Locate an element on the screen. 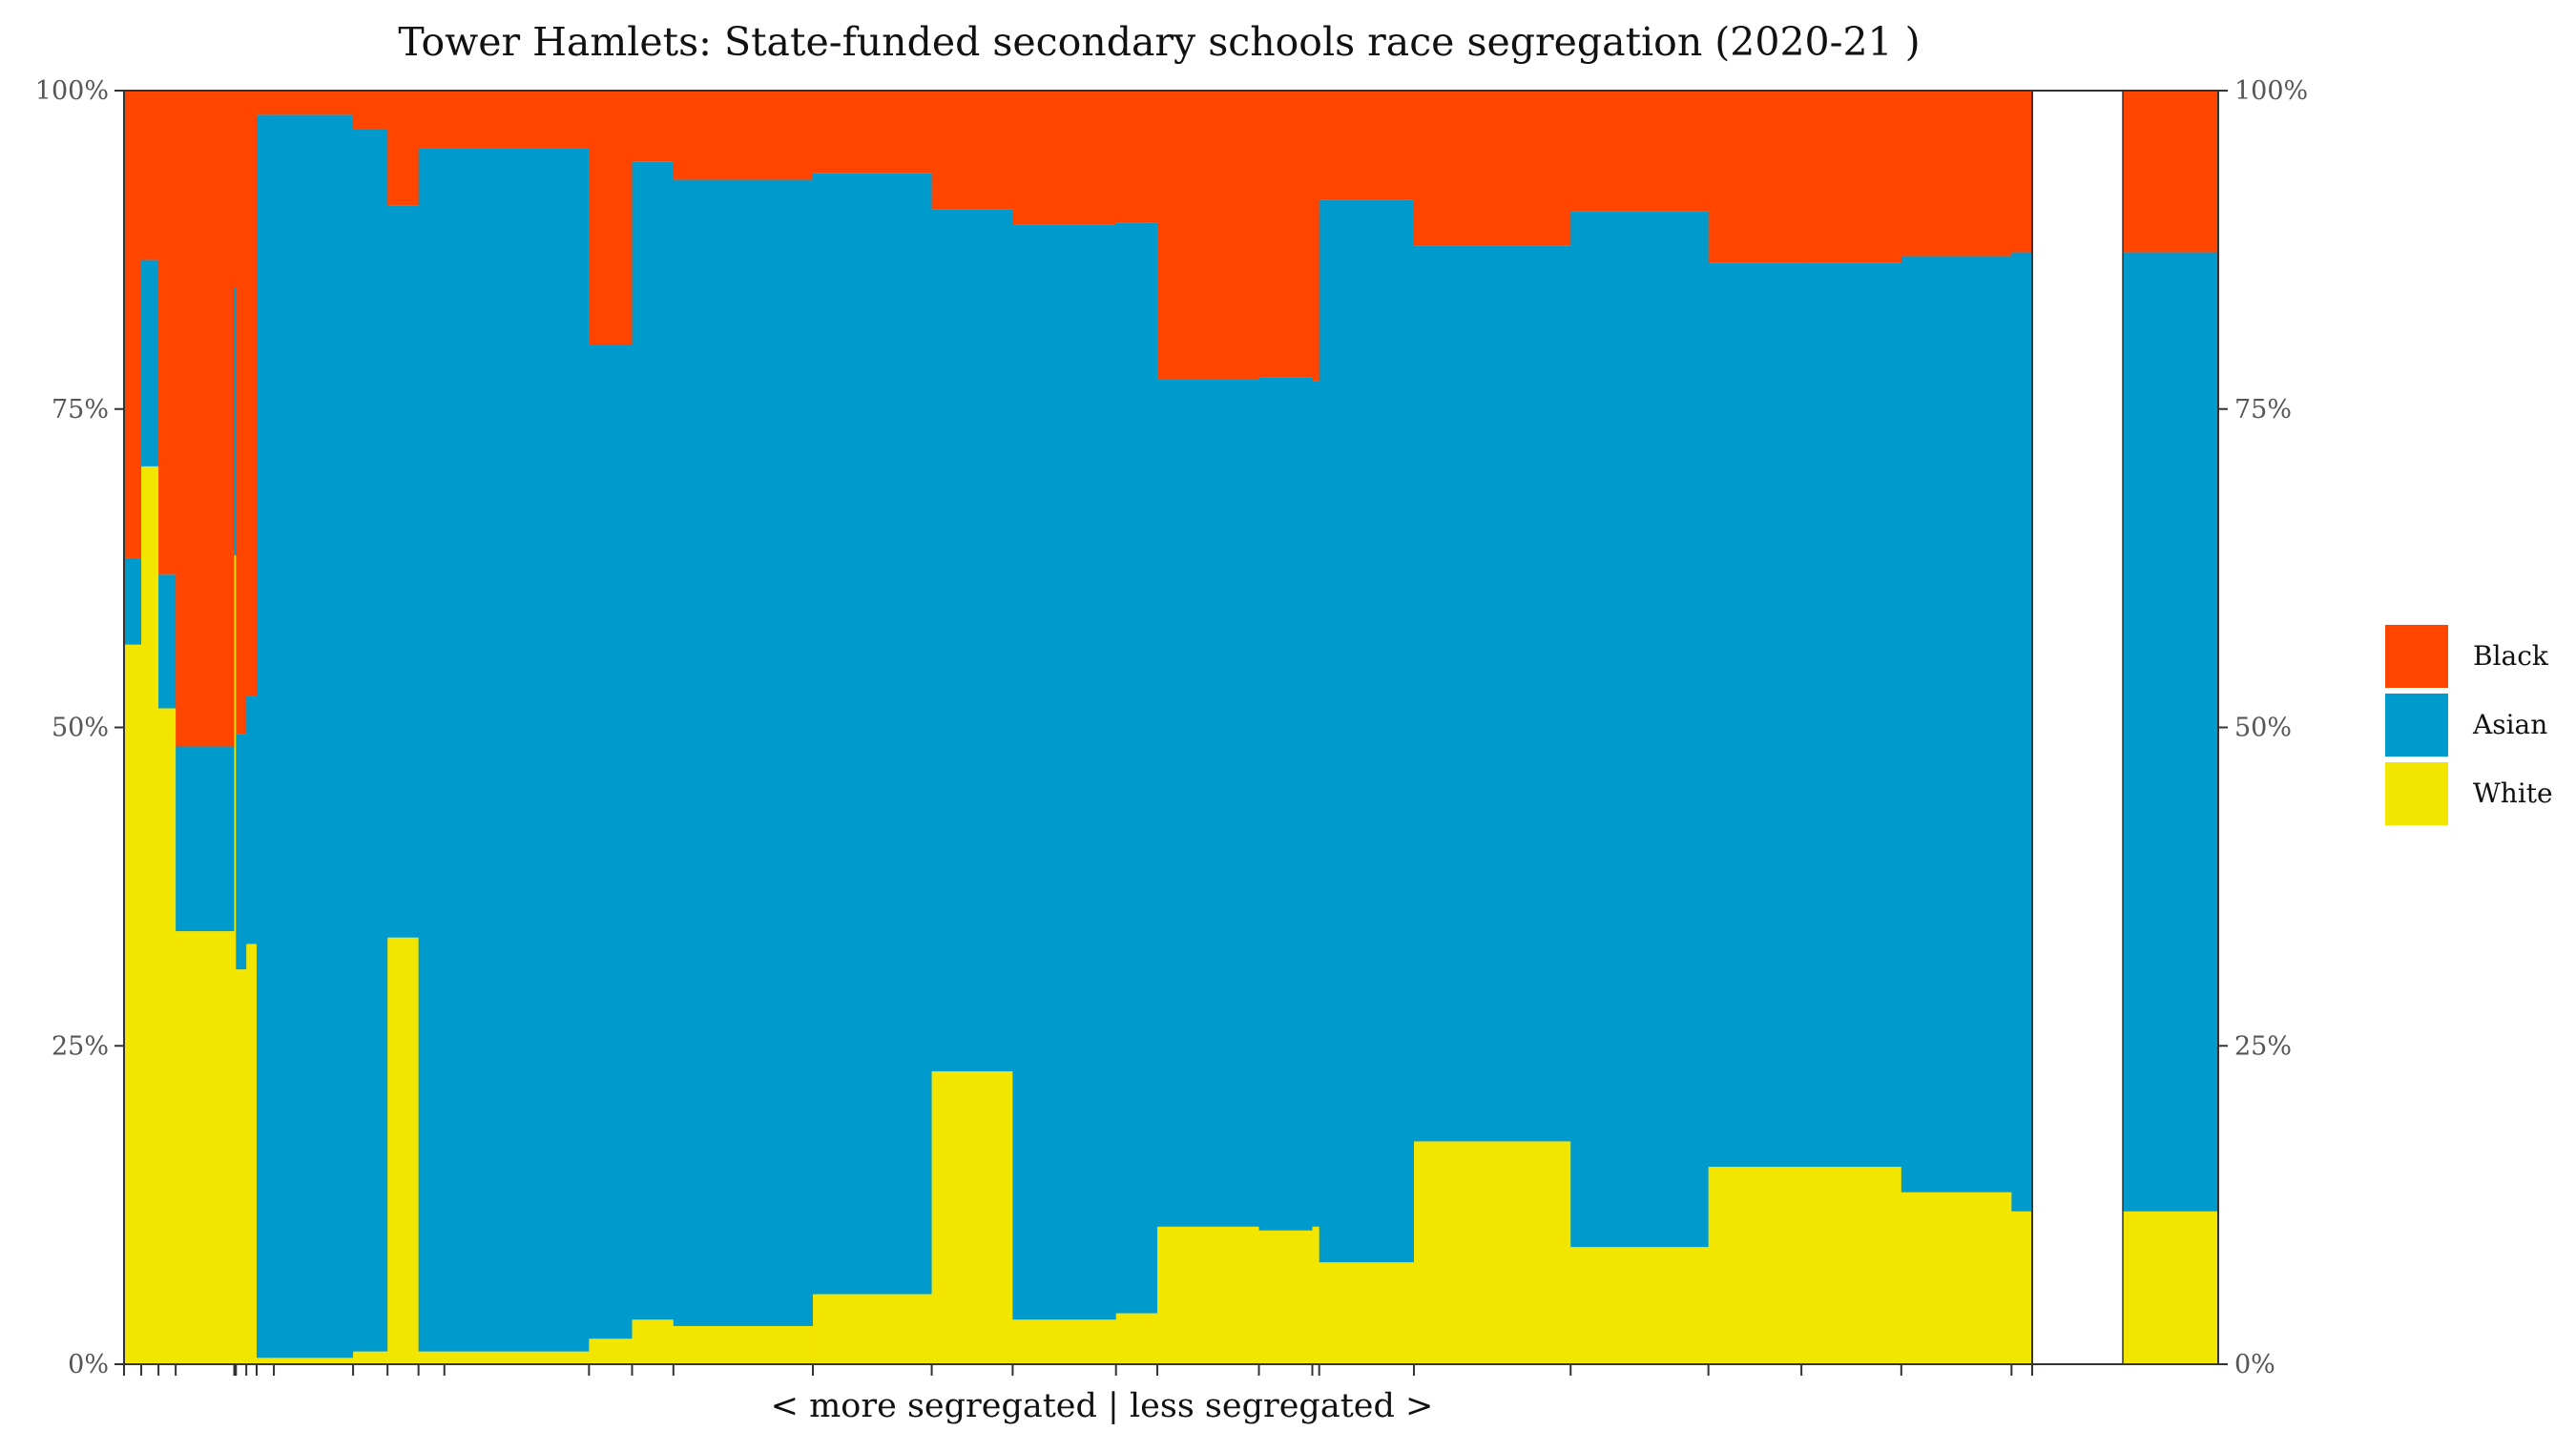 This screenshot has height=1431, width=2576. y-tick-label-right: 75% is located at coordinates (2263, 410).